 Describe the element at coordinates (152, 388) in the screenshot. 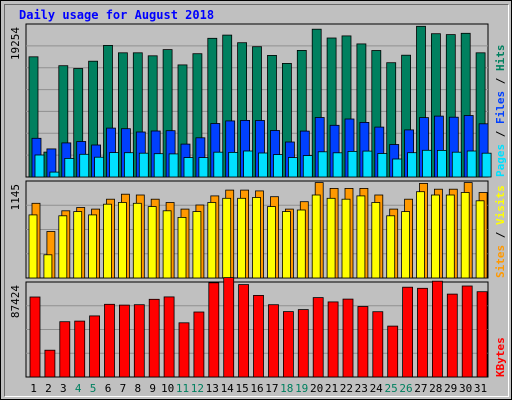

I see `x-tick-label: 9` at that location.